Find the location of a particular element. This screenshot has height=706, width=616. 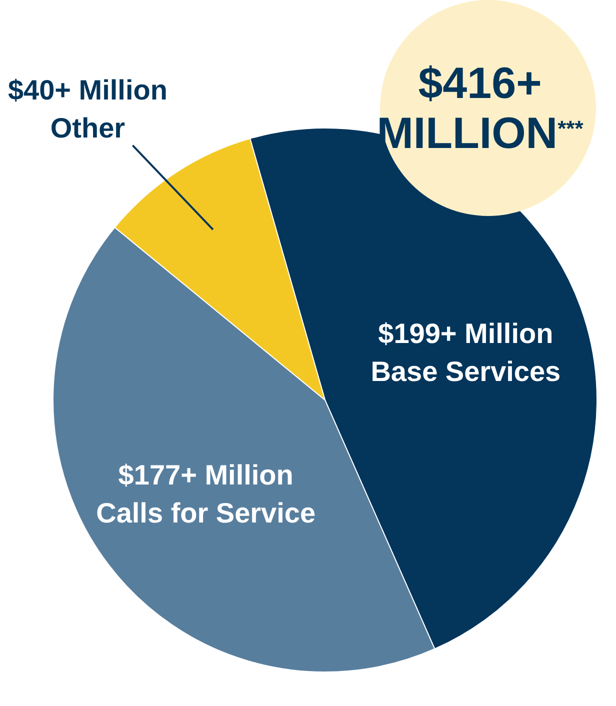

slice-label: Calls for Service is located at coordinates (206, 512).